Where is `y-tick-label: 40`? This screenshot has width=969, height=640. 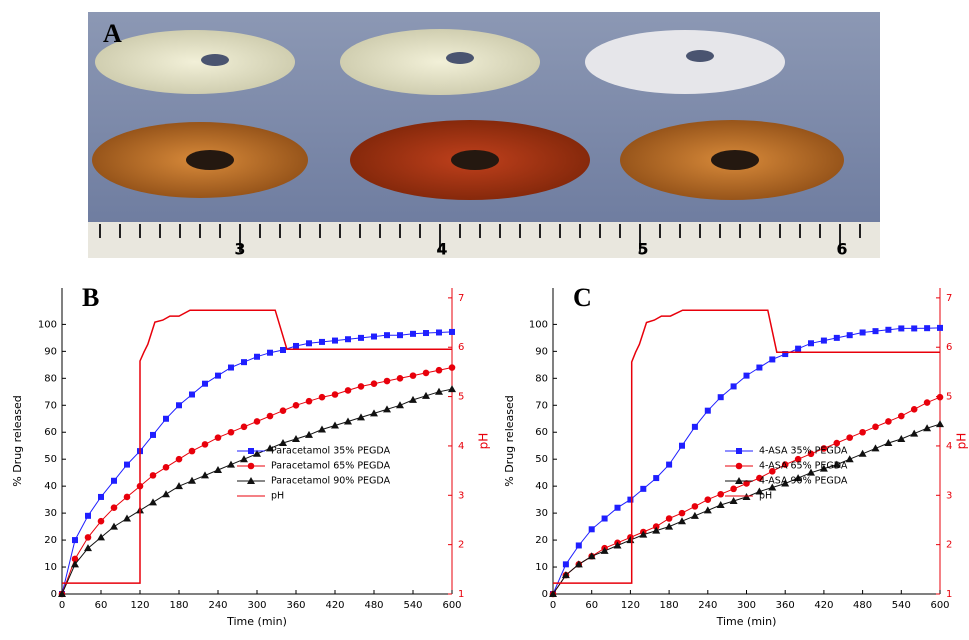
y-tick-label: 40 is located at coordinates (50, 486).